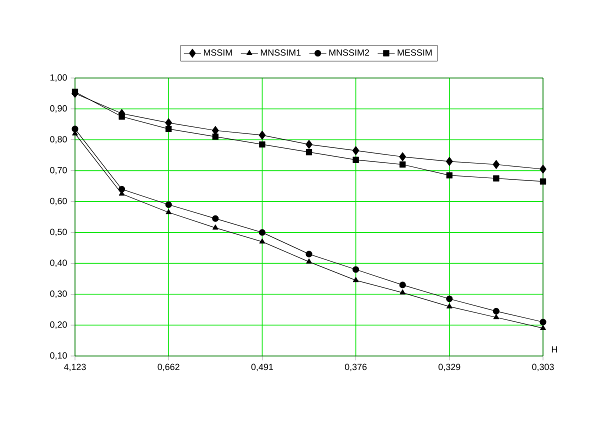 The image size is (589, 421). I want to click on y-tick-label: 0,90, so click(58, 109).